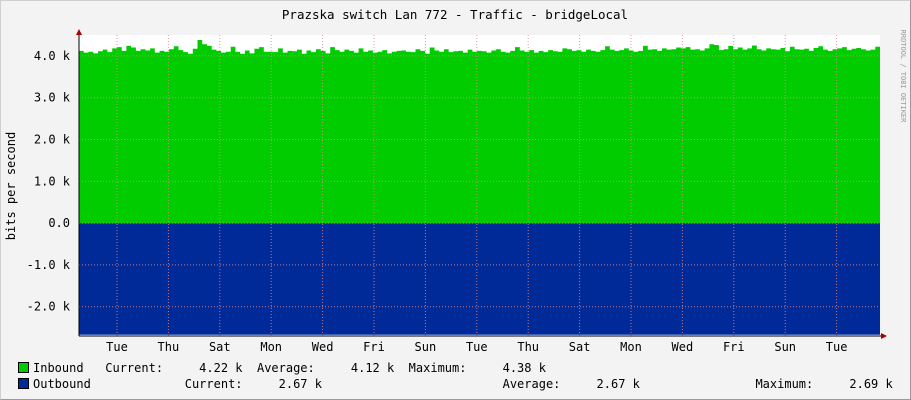 The width and height of the screenshot is (911, 400). I want to click on outbound-legend-swatch, so click(23, 383).